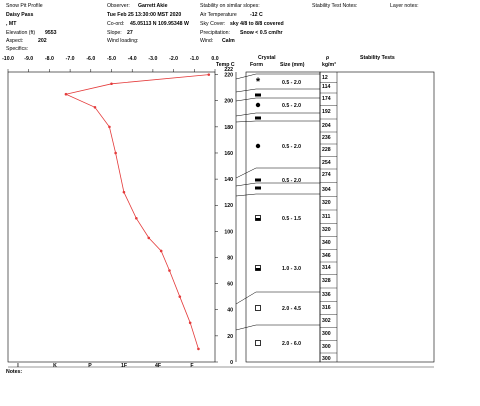  What do you see at coordinates (326, 268) in the screenshot?
I see `density-value: 314` at bounding box center [326, 268].